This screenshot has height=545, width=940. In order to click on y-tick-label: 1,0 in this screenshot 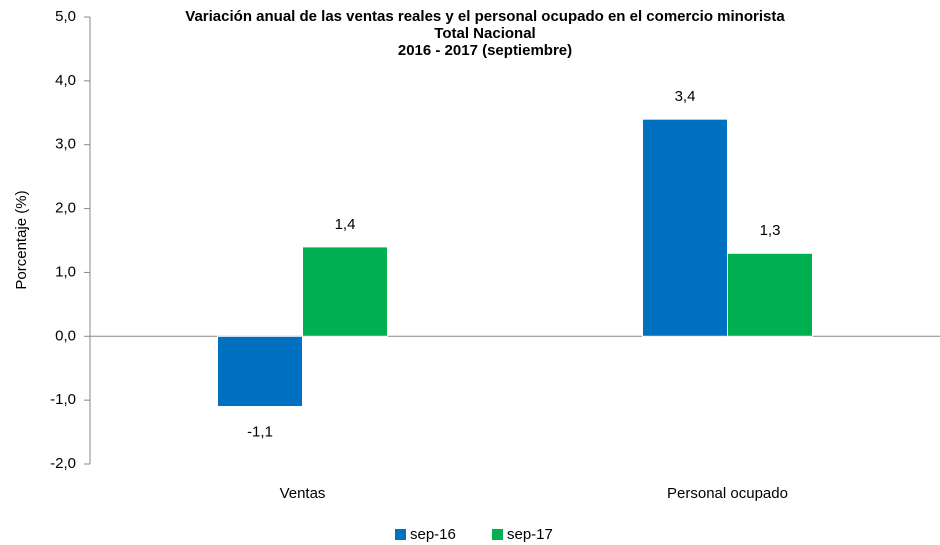, I will do `click(65, 271)`.